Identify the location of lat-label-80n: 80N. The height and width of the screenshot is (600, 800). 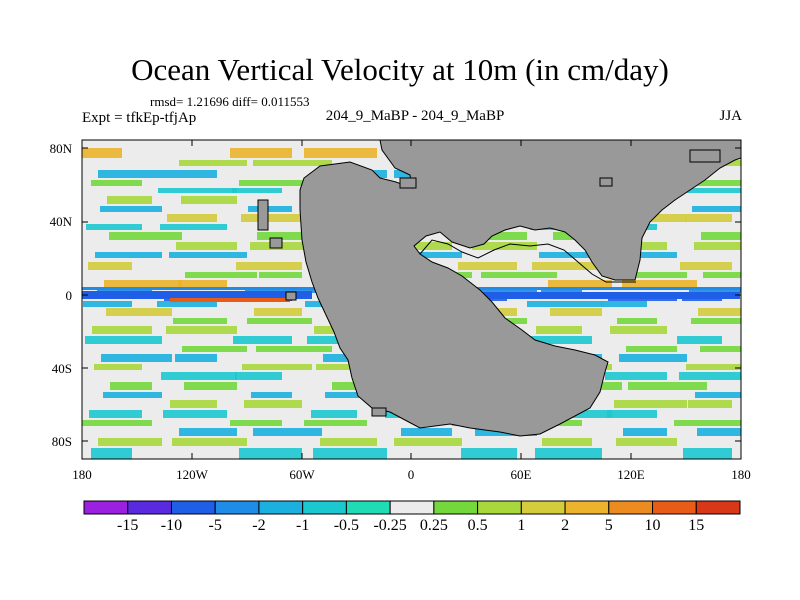
(60, 148).